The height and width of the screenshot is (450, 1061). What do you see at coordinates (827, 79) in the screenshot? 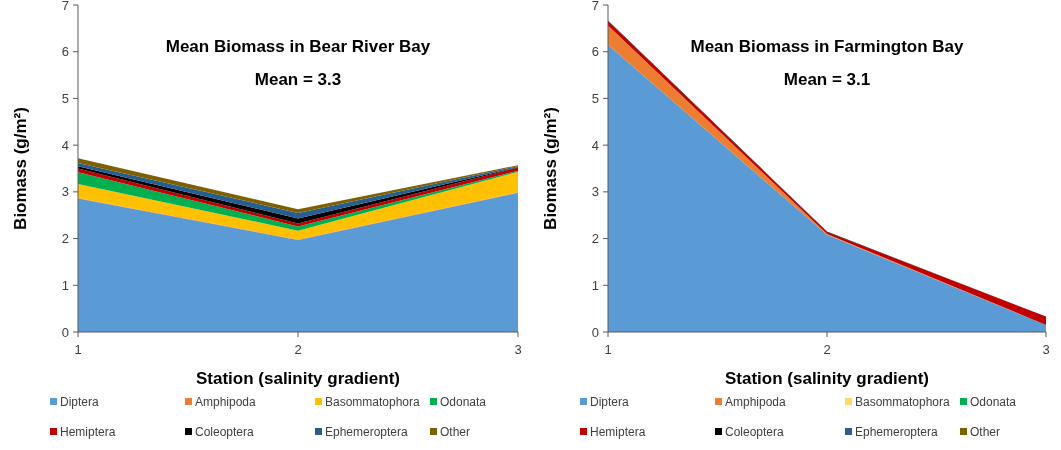
I see `text: Mean = 3.1` at bounding box center [827, 79].